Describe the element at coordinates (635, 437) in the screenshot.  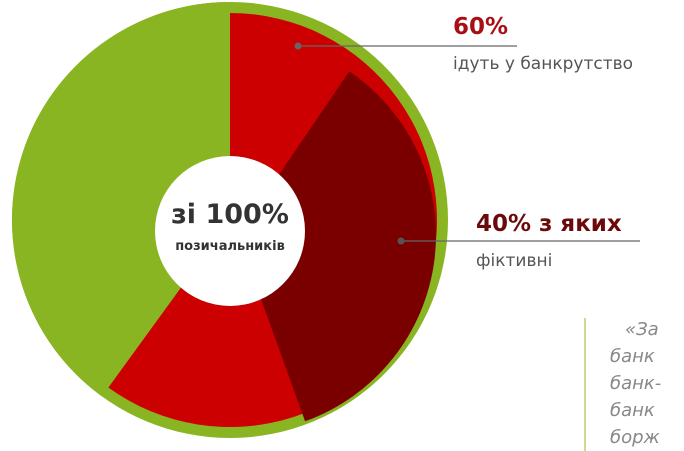
I see `quote-line: борж` at that location.